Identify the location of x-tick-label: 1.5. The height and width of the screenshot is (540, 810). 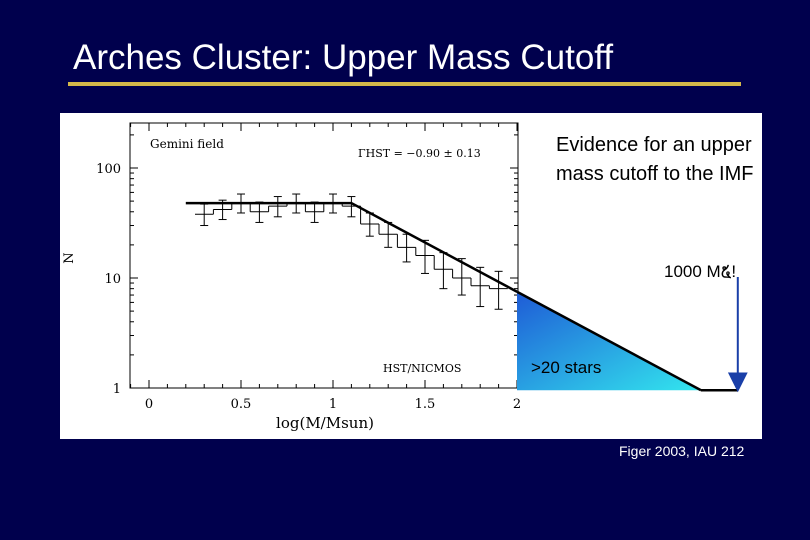
(425, 404).